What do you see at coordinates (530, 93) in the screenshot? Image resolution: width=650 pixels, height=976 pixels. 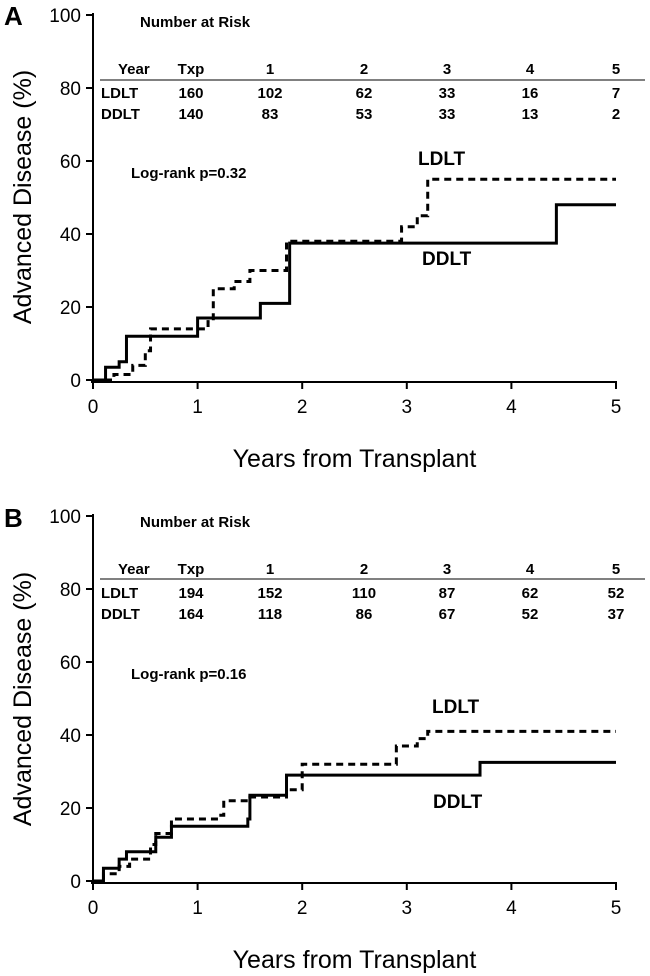 I see `risk-cell: 16` at bounding box center [530, 93].